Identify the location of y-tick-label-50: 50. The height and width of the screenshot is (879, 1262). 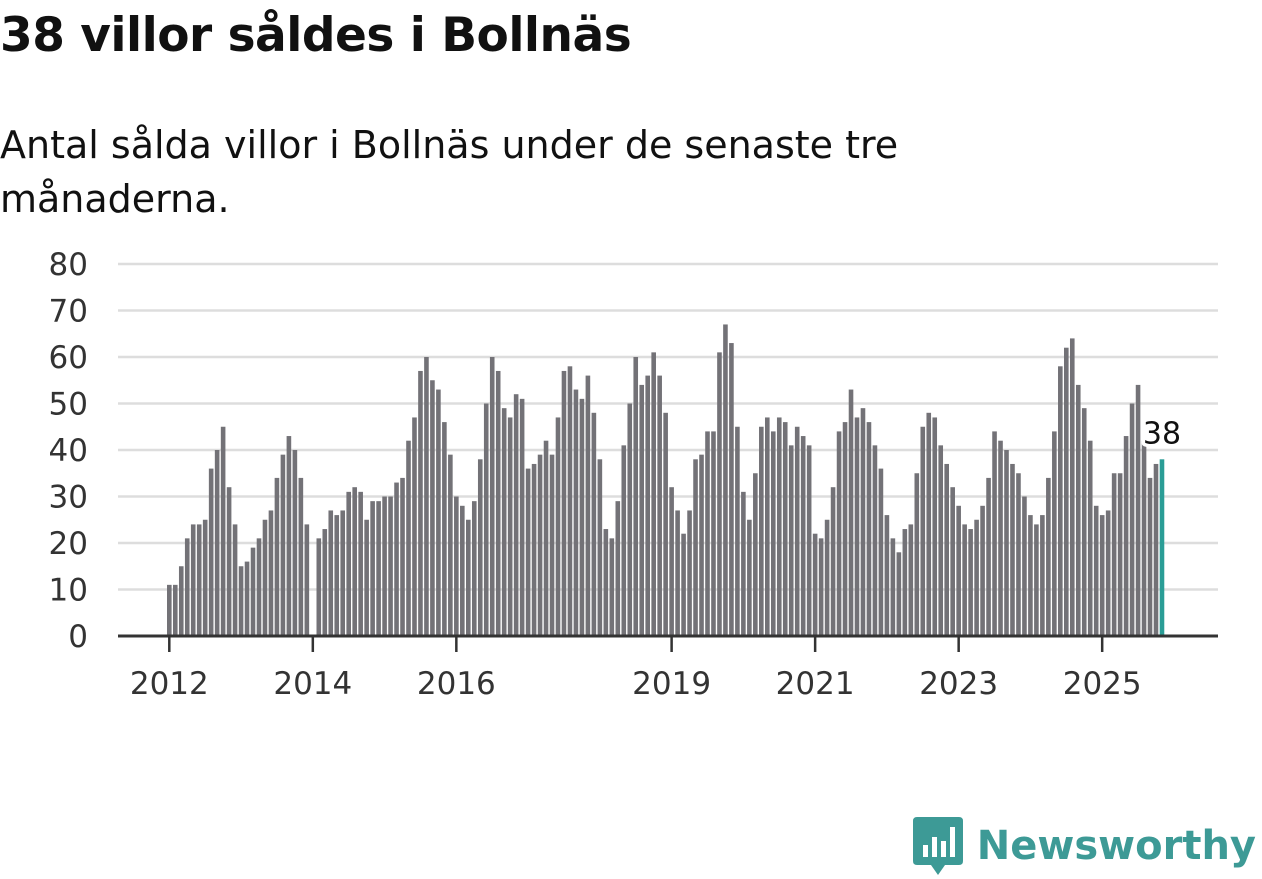
(68, 405).